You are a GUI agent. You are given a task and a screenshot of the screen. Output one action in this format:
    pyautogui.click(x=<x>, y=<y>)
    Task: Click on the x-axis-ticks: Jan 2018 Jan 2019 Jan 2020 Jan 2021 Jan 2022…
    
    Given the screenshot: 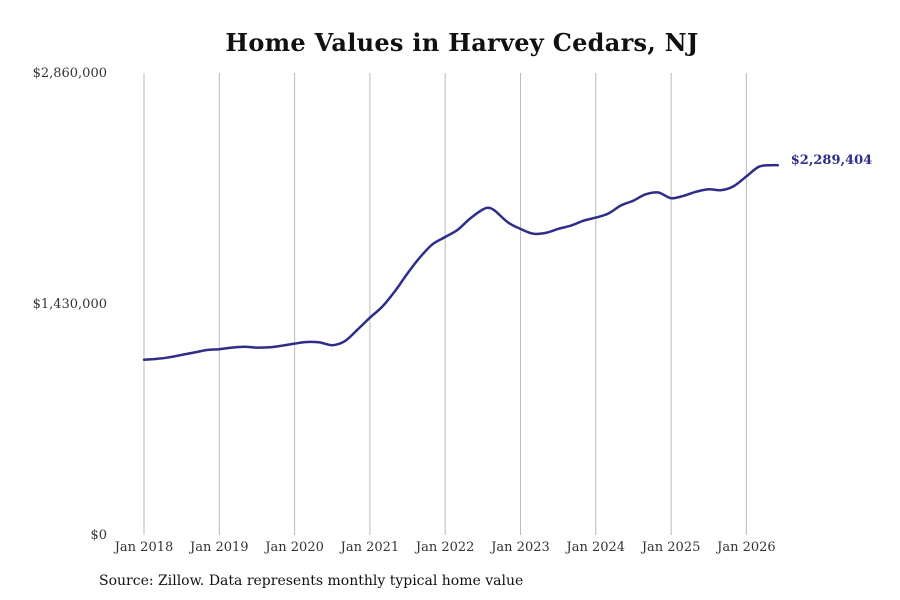 What is the action you would take?
    pyautogui.click(x=444, y=547)
    